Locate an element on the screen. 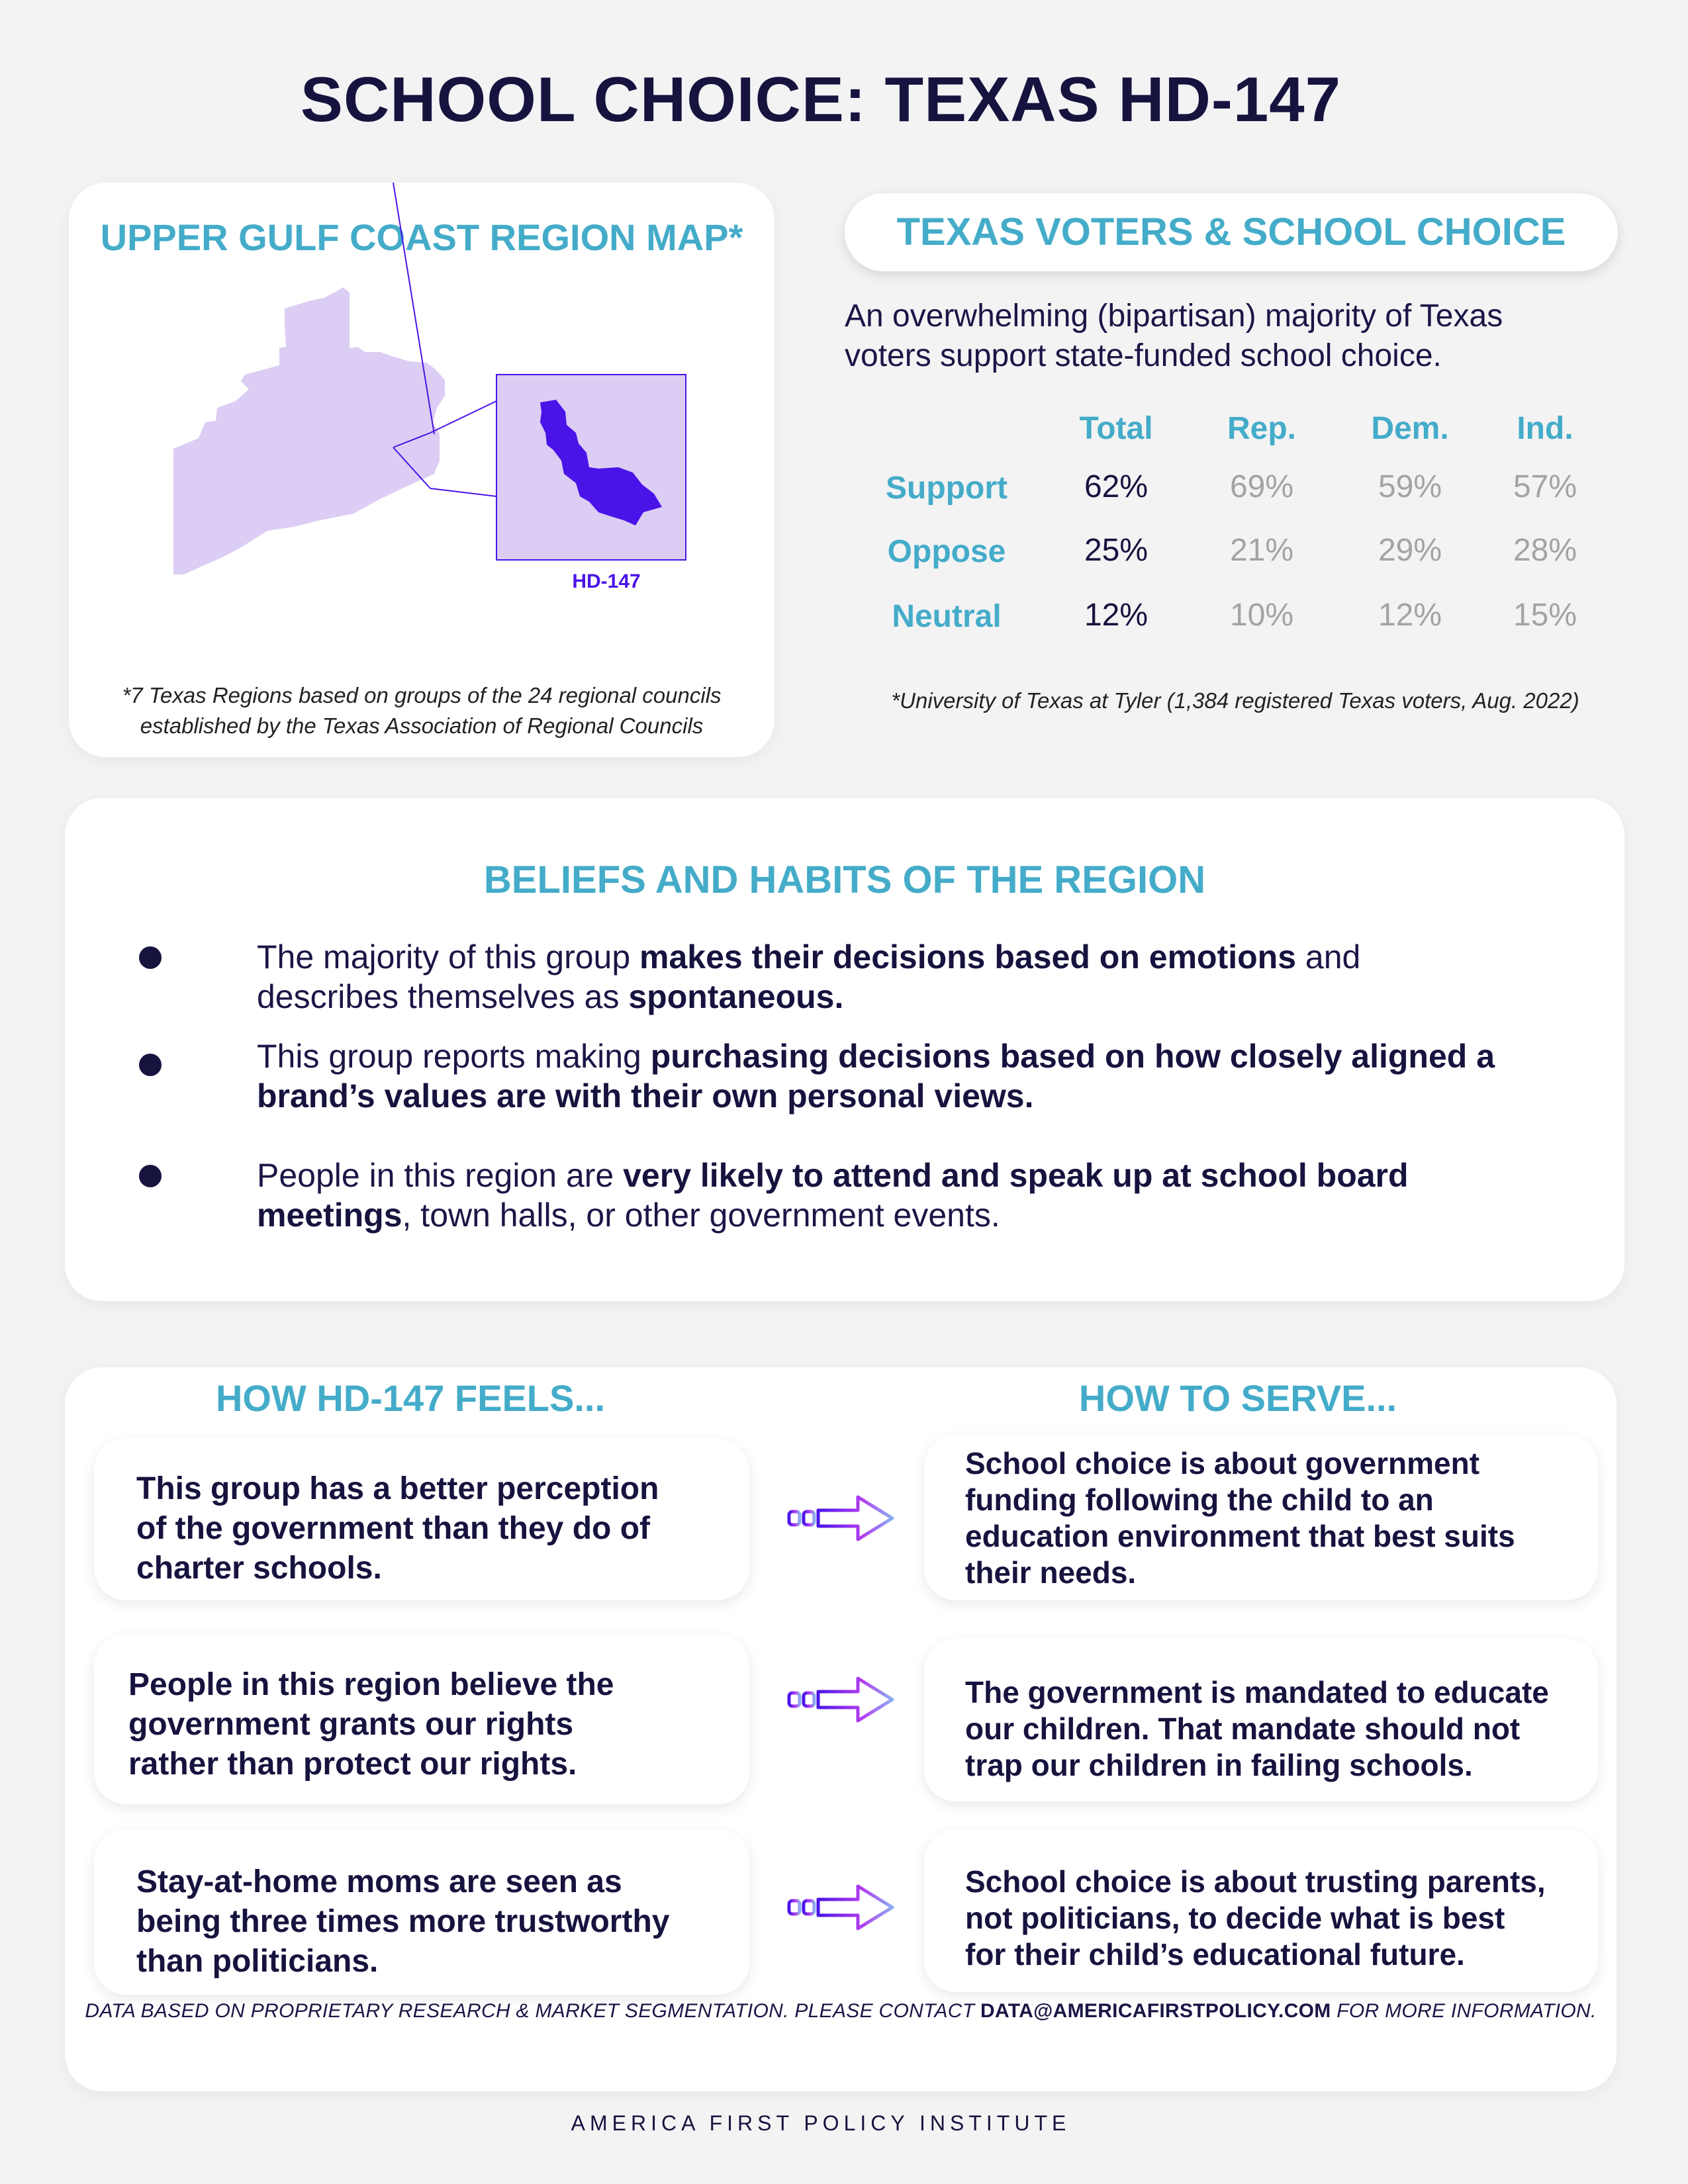 This screenshot has width=1688, height=2184. table-cell: 15% is located at coordinates (1545, 616).